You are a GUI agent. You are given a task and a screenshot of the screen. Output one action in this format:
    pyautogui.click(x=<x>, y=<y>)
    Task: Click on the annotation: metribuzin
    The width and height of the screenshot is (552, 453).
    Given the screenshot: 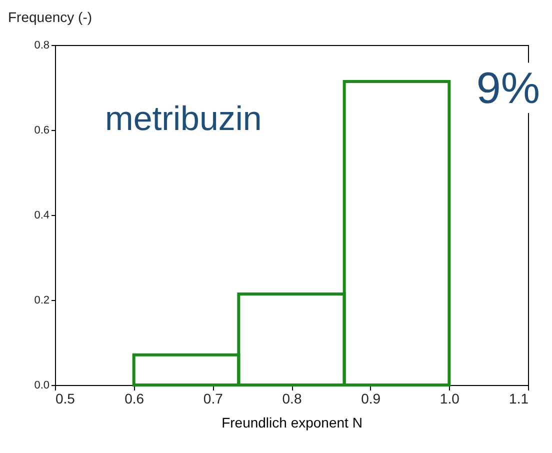 What is the action you would take?
    pyautogui.click(x=183, y=119)
    